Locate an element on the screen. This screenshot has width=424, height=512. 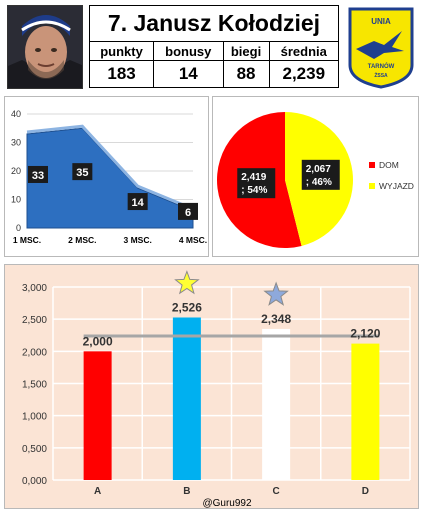
bar-y-tick-label: 3,000 is located at coordinates (34, 288).